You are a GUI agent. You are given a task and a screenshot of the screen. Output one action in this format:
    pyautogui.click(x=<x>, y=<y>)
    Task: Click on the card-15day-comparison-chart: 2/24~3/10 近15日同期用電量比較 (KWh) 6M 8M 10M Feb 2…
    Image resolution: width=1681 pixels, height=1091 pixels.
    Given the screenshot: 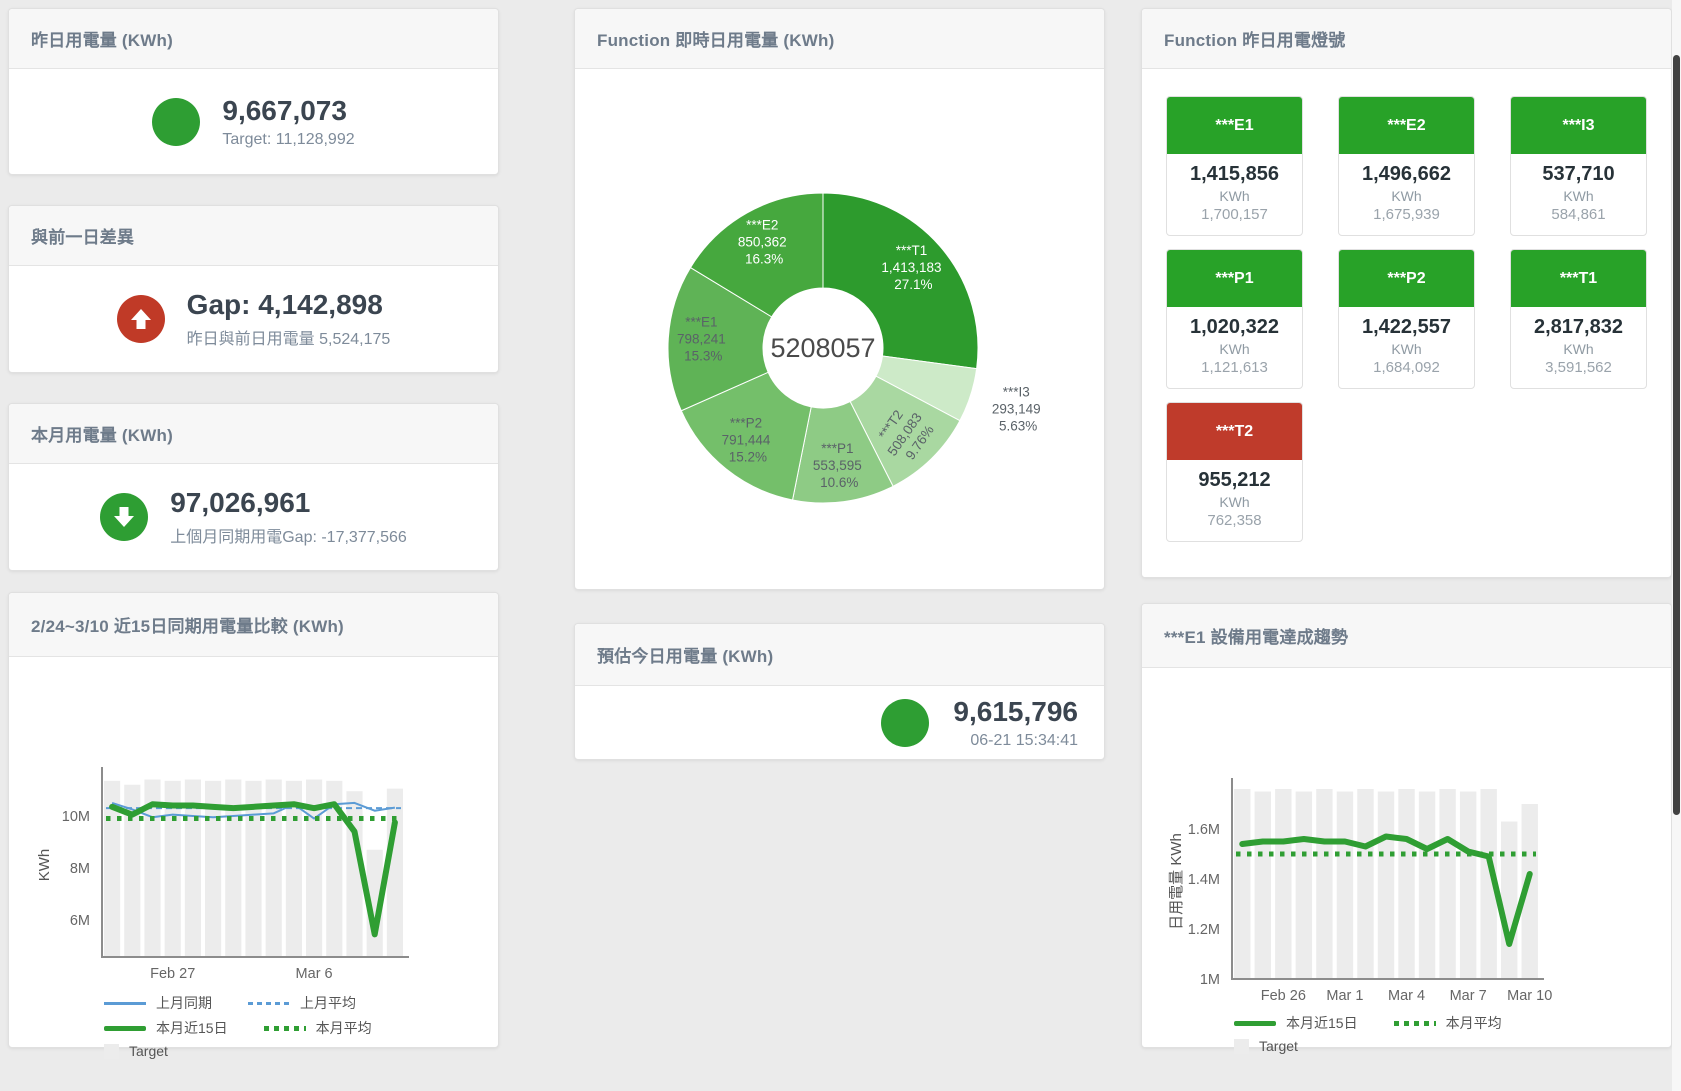 What is the action you would take?
    pyautogui.click(x=253, y=825)
    